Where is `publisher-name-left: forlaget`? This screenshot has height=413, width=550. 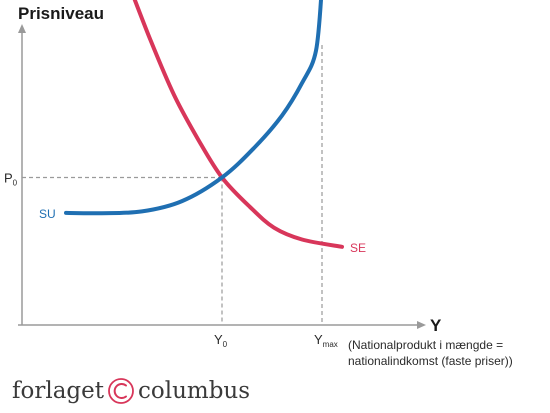
publisher-name-left: forlaget is located at coordinates (58, 391).